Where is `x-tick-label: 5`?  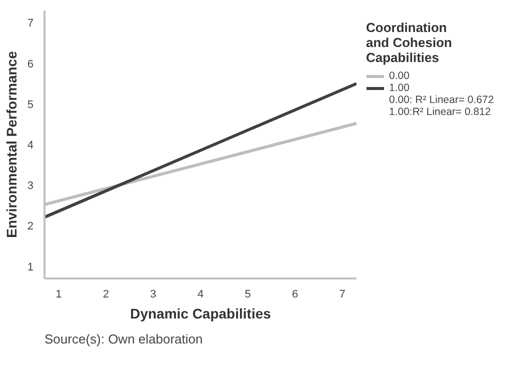 x-tick-label: 5 is located at coordinates (247, 294).